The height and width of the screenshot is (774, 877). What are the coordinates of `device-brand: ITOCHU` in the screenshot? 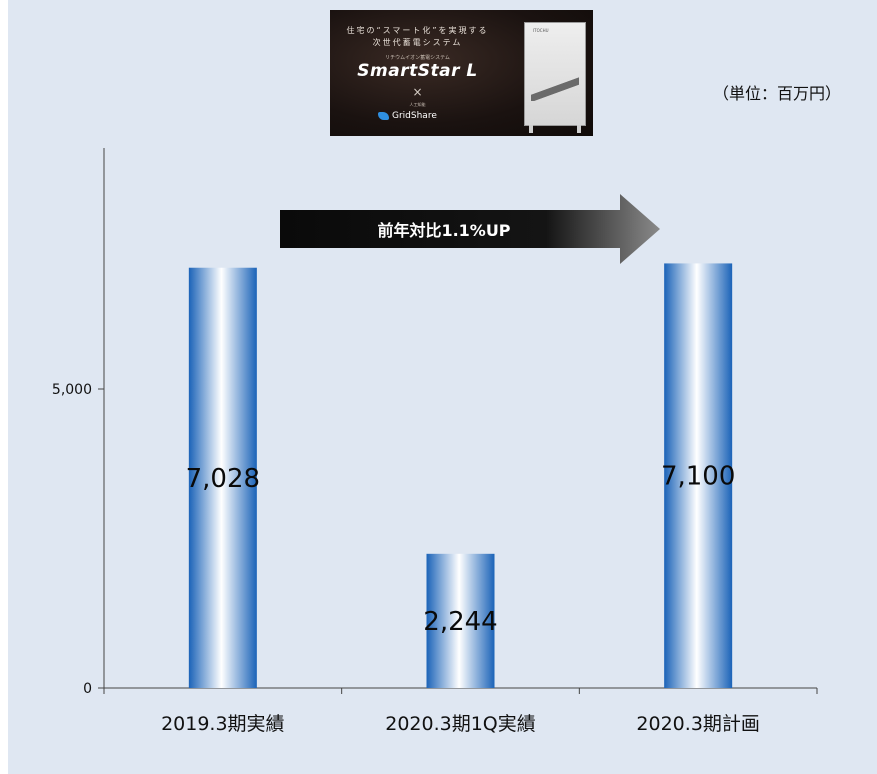 It's located at (541, 30).